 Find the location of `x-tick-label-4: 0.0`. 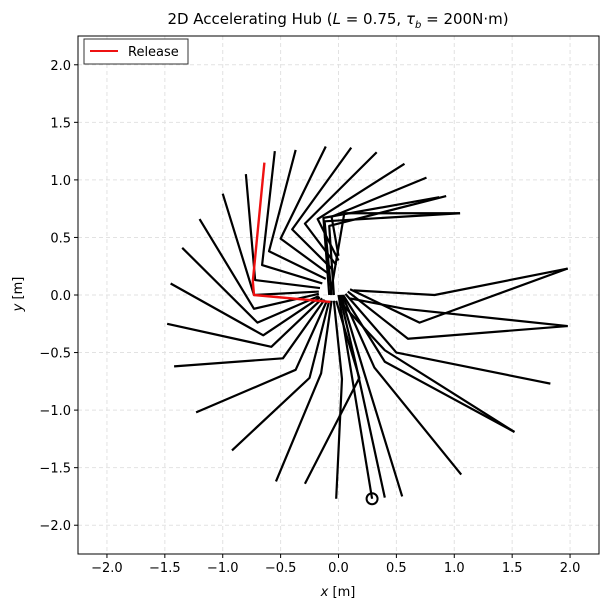

x-tick-label-4: 0.0 is located at coordinates (338, 568).